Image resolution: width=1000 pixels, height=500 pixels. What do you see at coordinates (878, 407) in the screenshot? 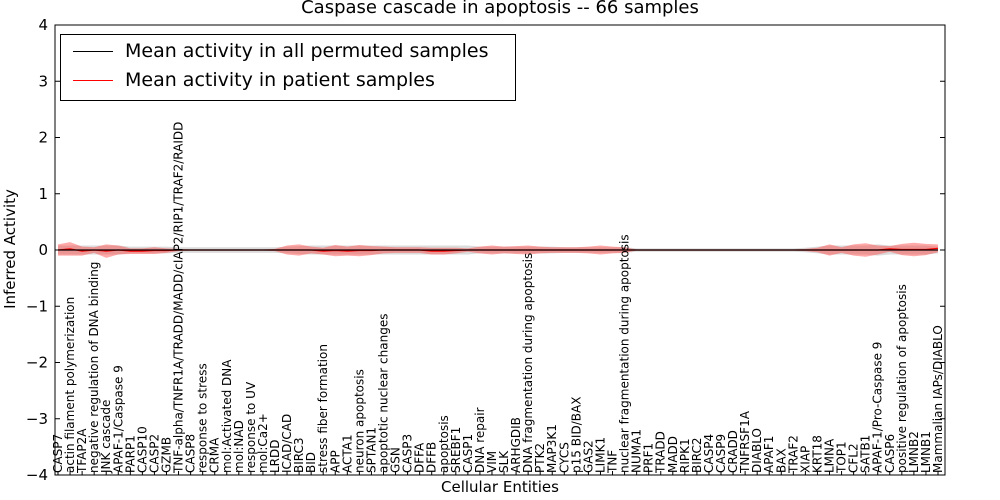
I see `x-tick-label: APAF-1/Pro-Caspase 9` at bounding box center [878, 407].